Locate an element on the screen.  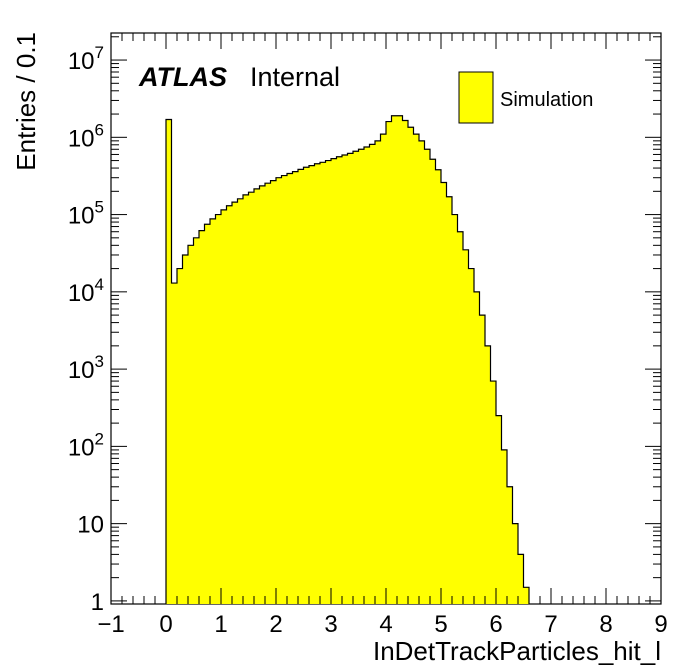
y-tick-label: 10⁴ is located at coordinates (86, 291).